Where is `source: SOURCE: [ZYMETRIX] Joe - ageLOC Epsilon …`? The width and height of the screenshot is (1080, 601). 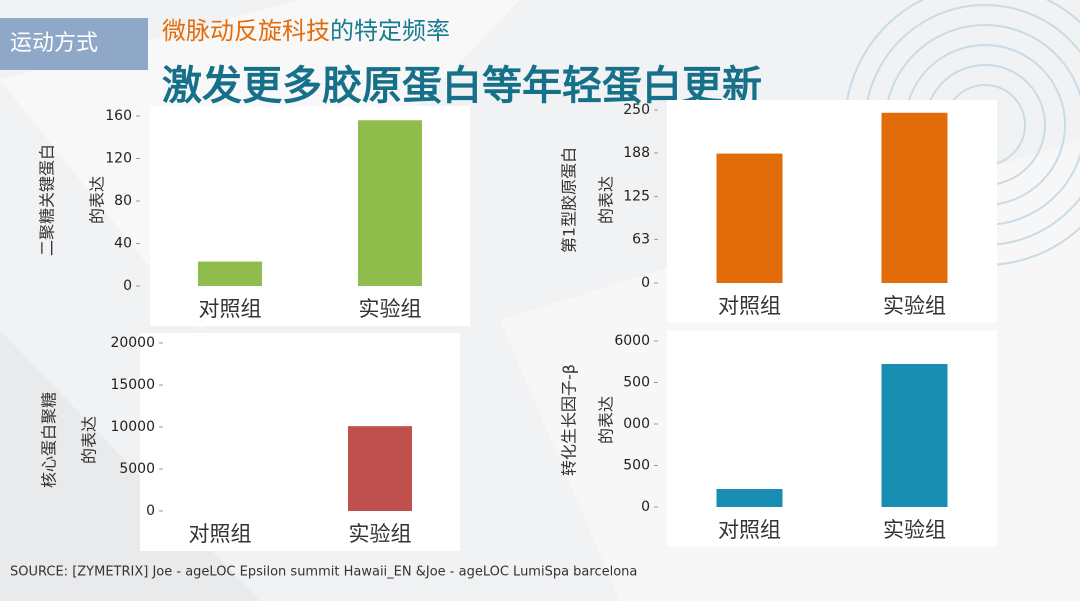 source: SOURCE: [ZYMETRIX] Joe - ageLOC Epsilon … is located at coordinates (323, 572).